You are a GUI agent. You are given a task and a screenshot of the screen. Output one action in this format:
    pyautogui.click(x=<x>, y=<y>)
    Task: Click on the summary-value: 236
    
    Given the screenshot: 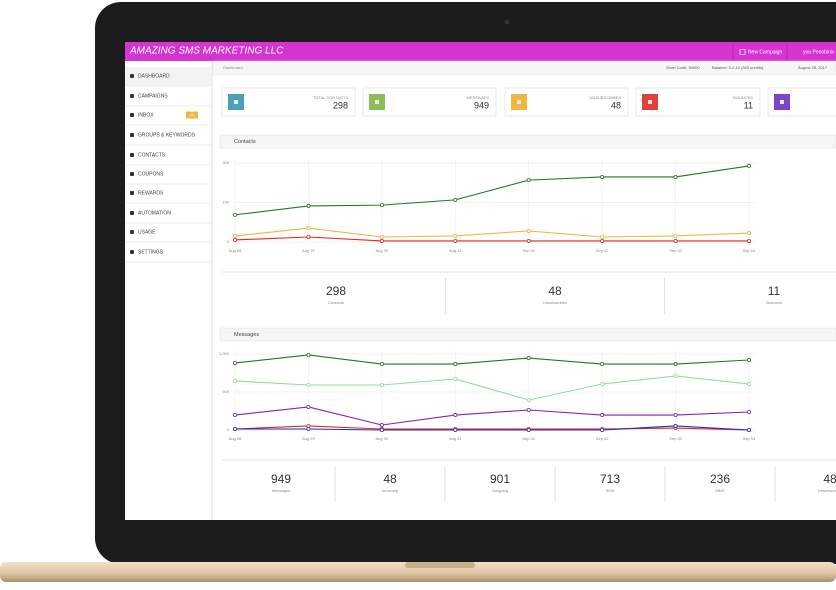 What is the action you would take?
    pyautogui.click(x=720, y=479)
    